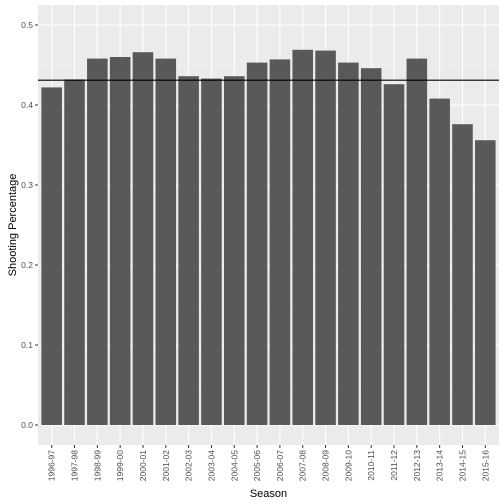  Describe the element at coordinates (27, 25) in the screenshot. I see `y-tick-label: 0.5` at that location.